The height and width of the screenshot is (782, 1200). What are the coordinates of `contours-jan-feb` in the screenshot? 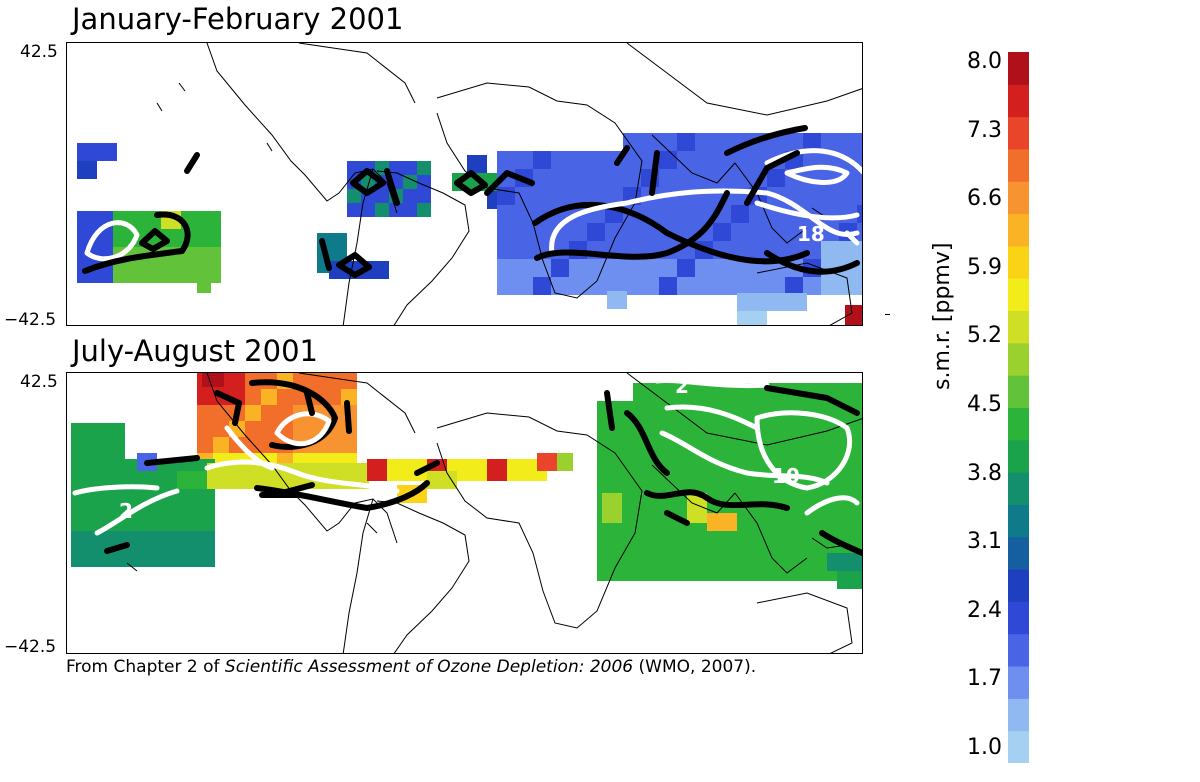 It's located at (472, 201).